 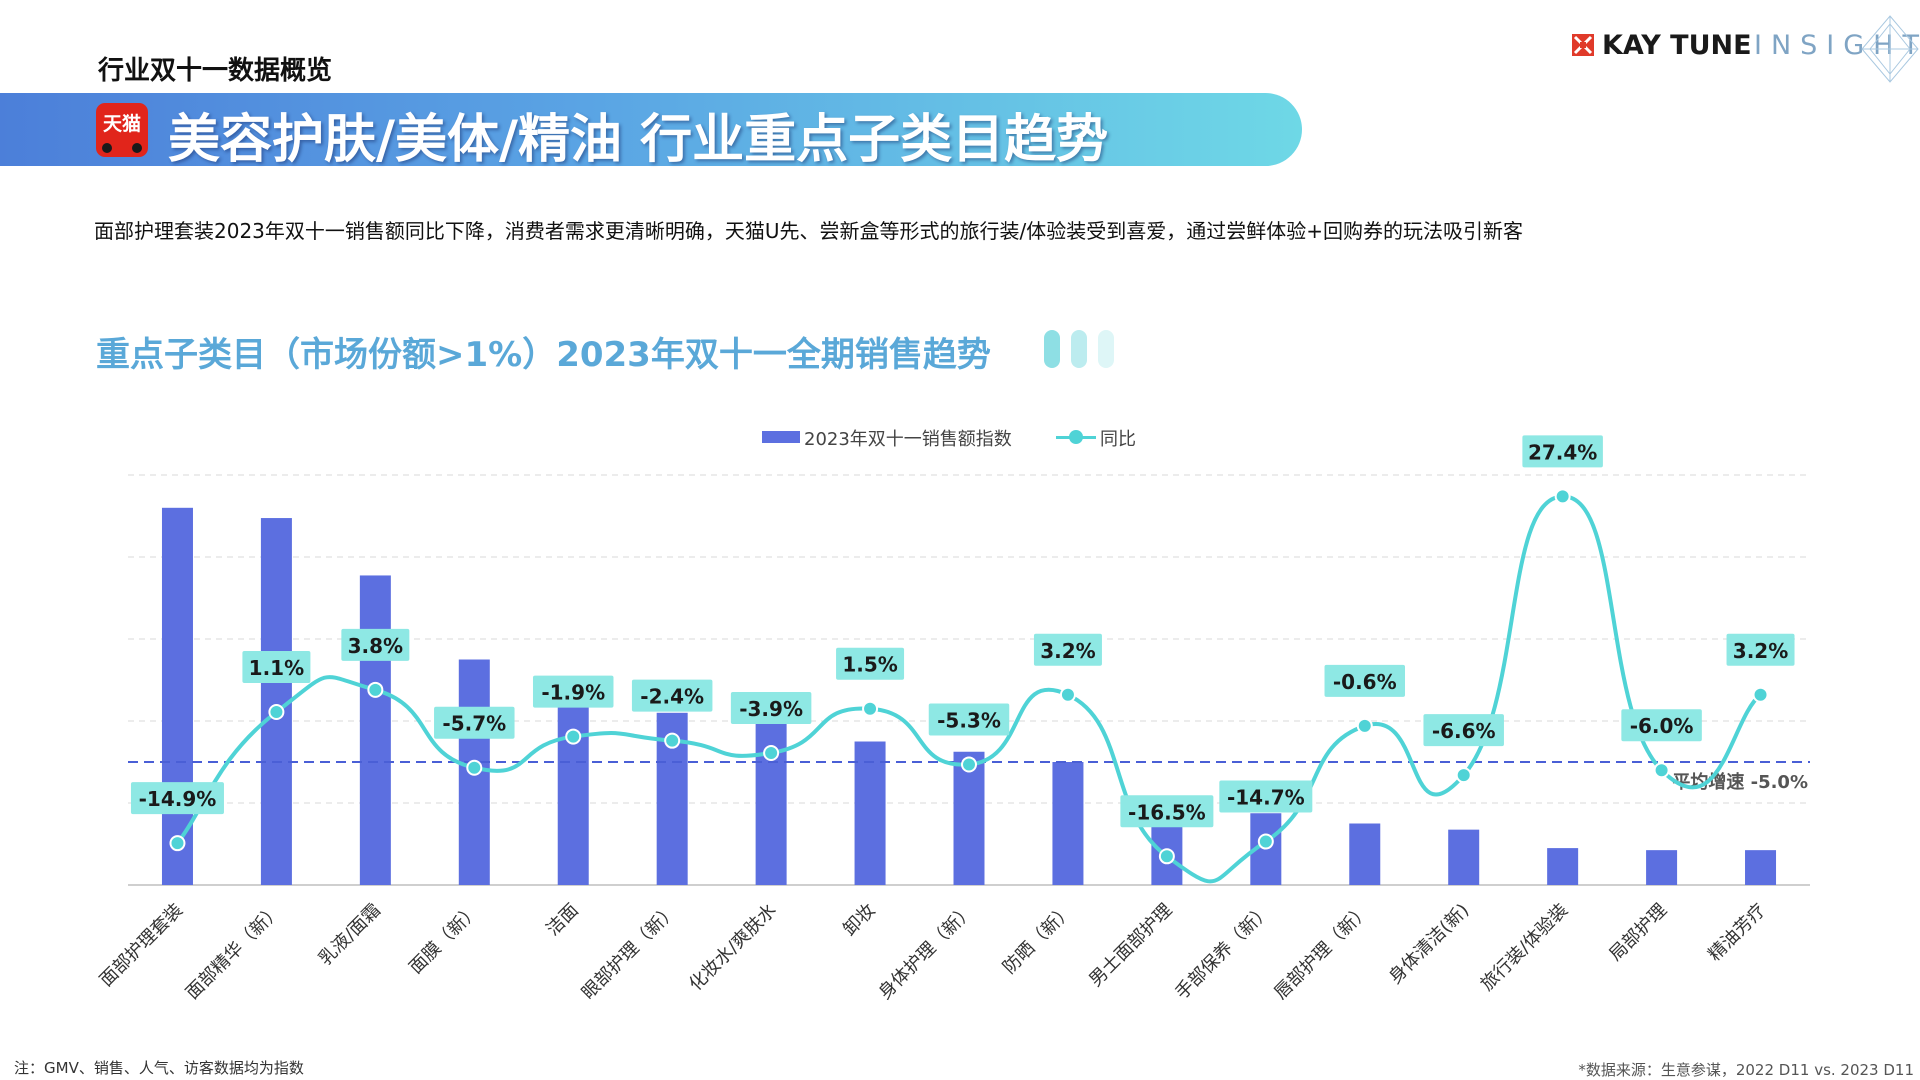 I want to click on yoy-label-0: -14.9%, so click(x=178, y=799).